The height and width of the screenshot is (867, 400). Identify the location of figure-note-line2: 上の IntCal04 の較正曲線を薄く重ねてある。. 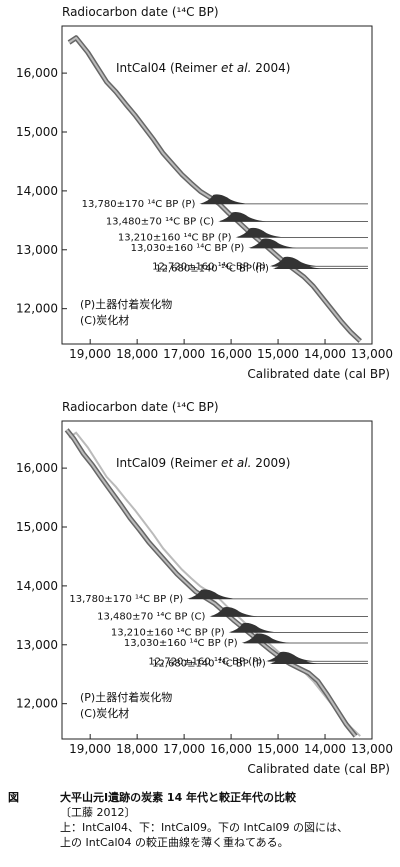
(174, 842).